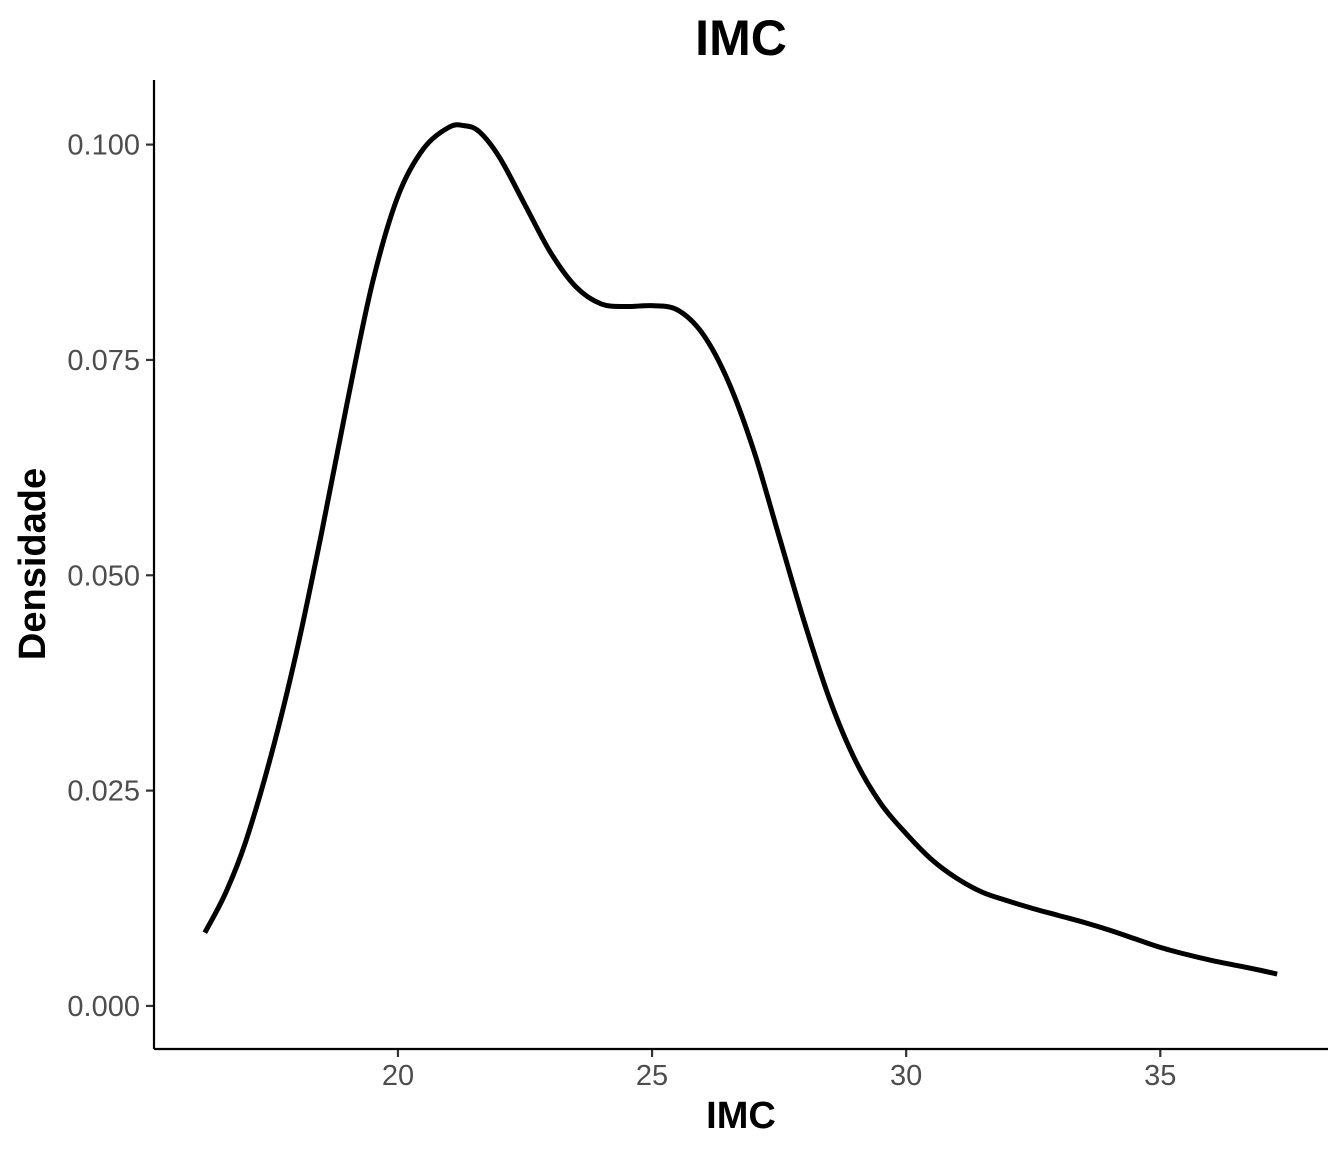  What do you see at coordinates (103, 576) in the screenshot?
I see `y-tick-label: 0.050` at bounding box center [103, 576].